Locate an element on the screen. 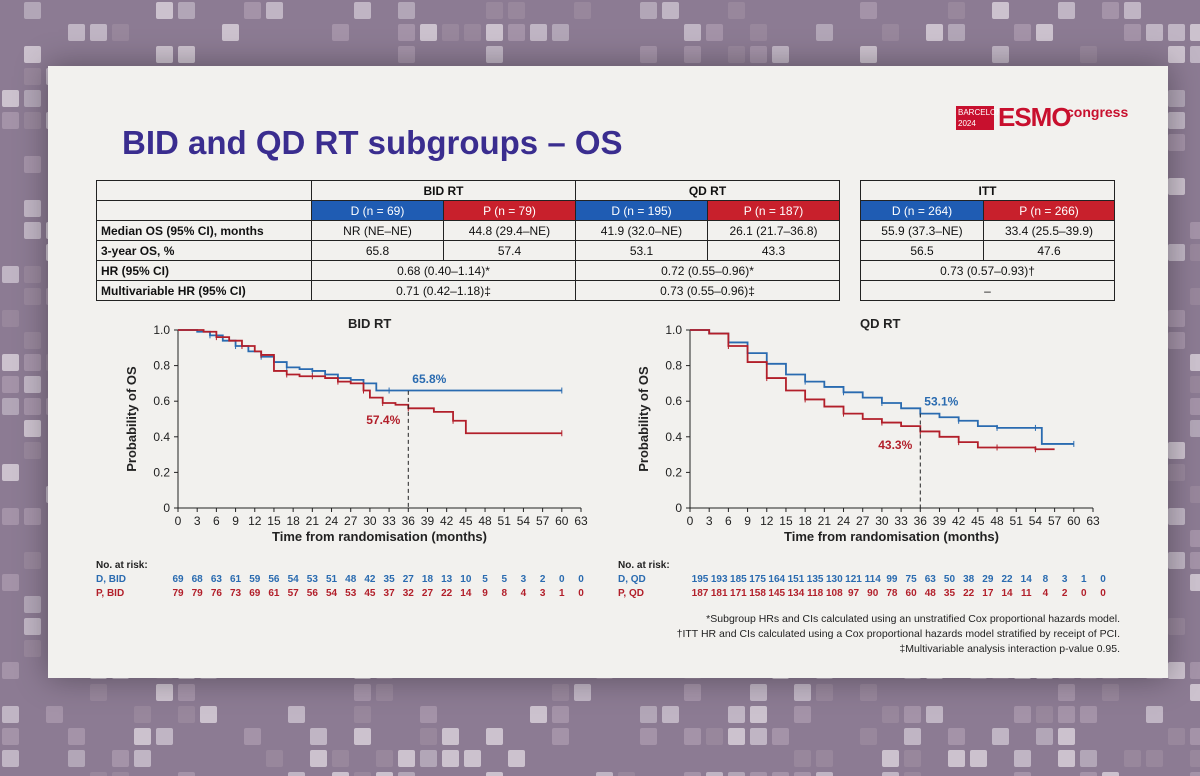  risk-value: 10 is located at coordinates (466, 579).